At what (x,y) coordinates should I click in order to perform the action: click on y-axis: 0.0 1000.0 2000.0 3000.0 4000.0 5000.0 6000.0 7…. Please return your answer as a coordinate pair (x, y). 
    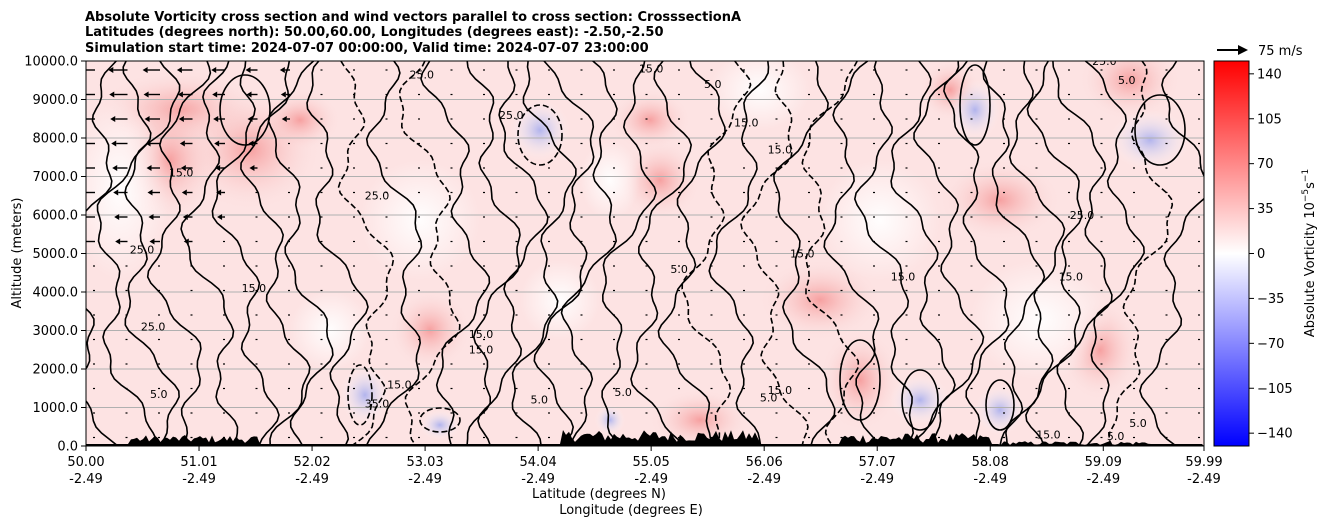
    Looking at the image, I should click on (55, 255).